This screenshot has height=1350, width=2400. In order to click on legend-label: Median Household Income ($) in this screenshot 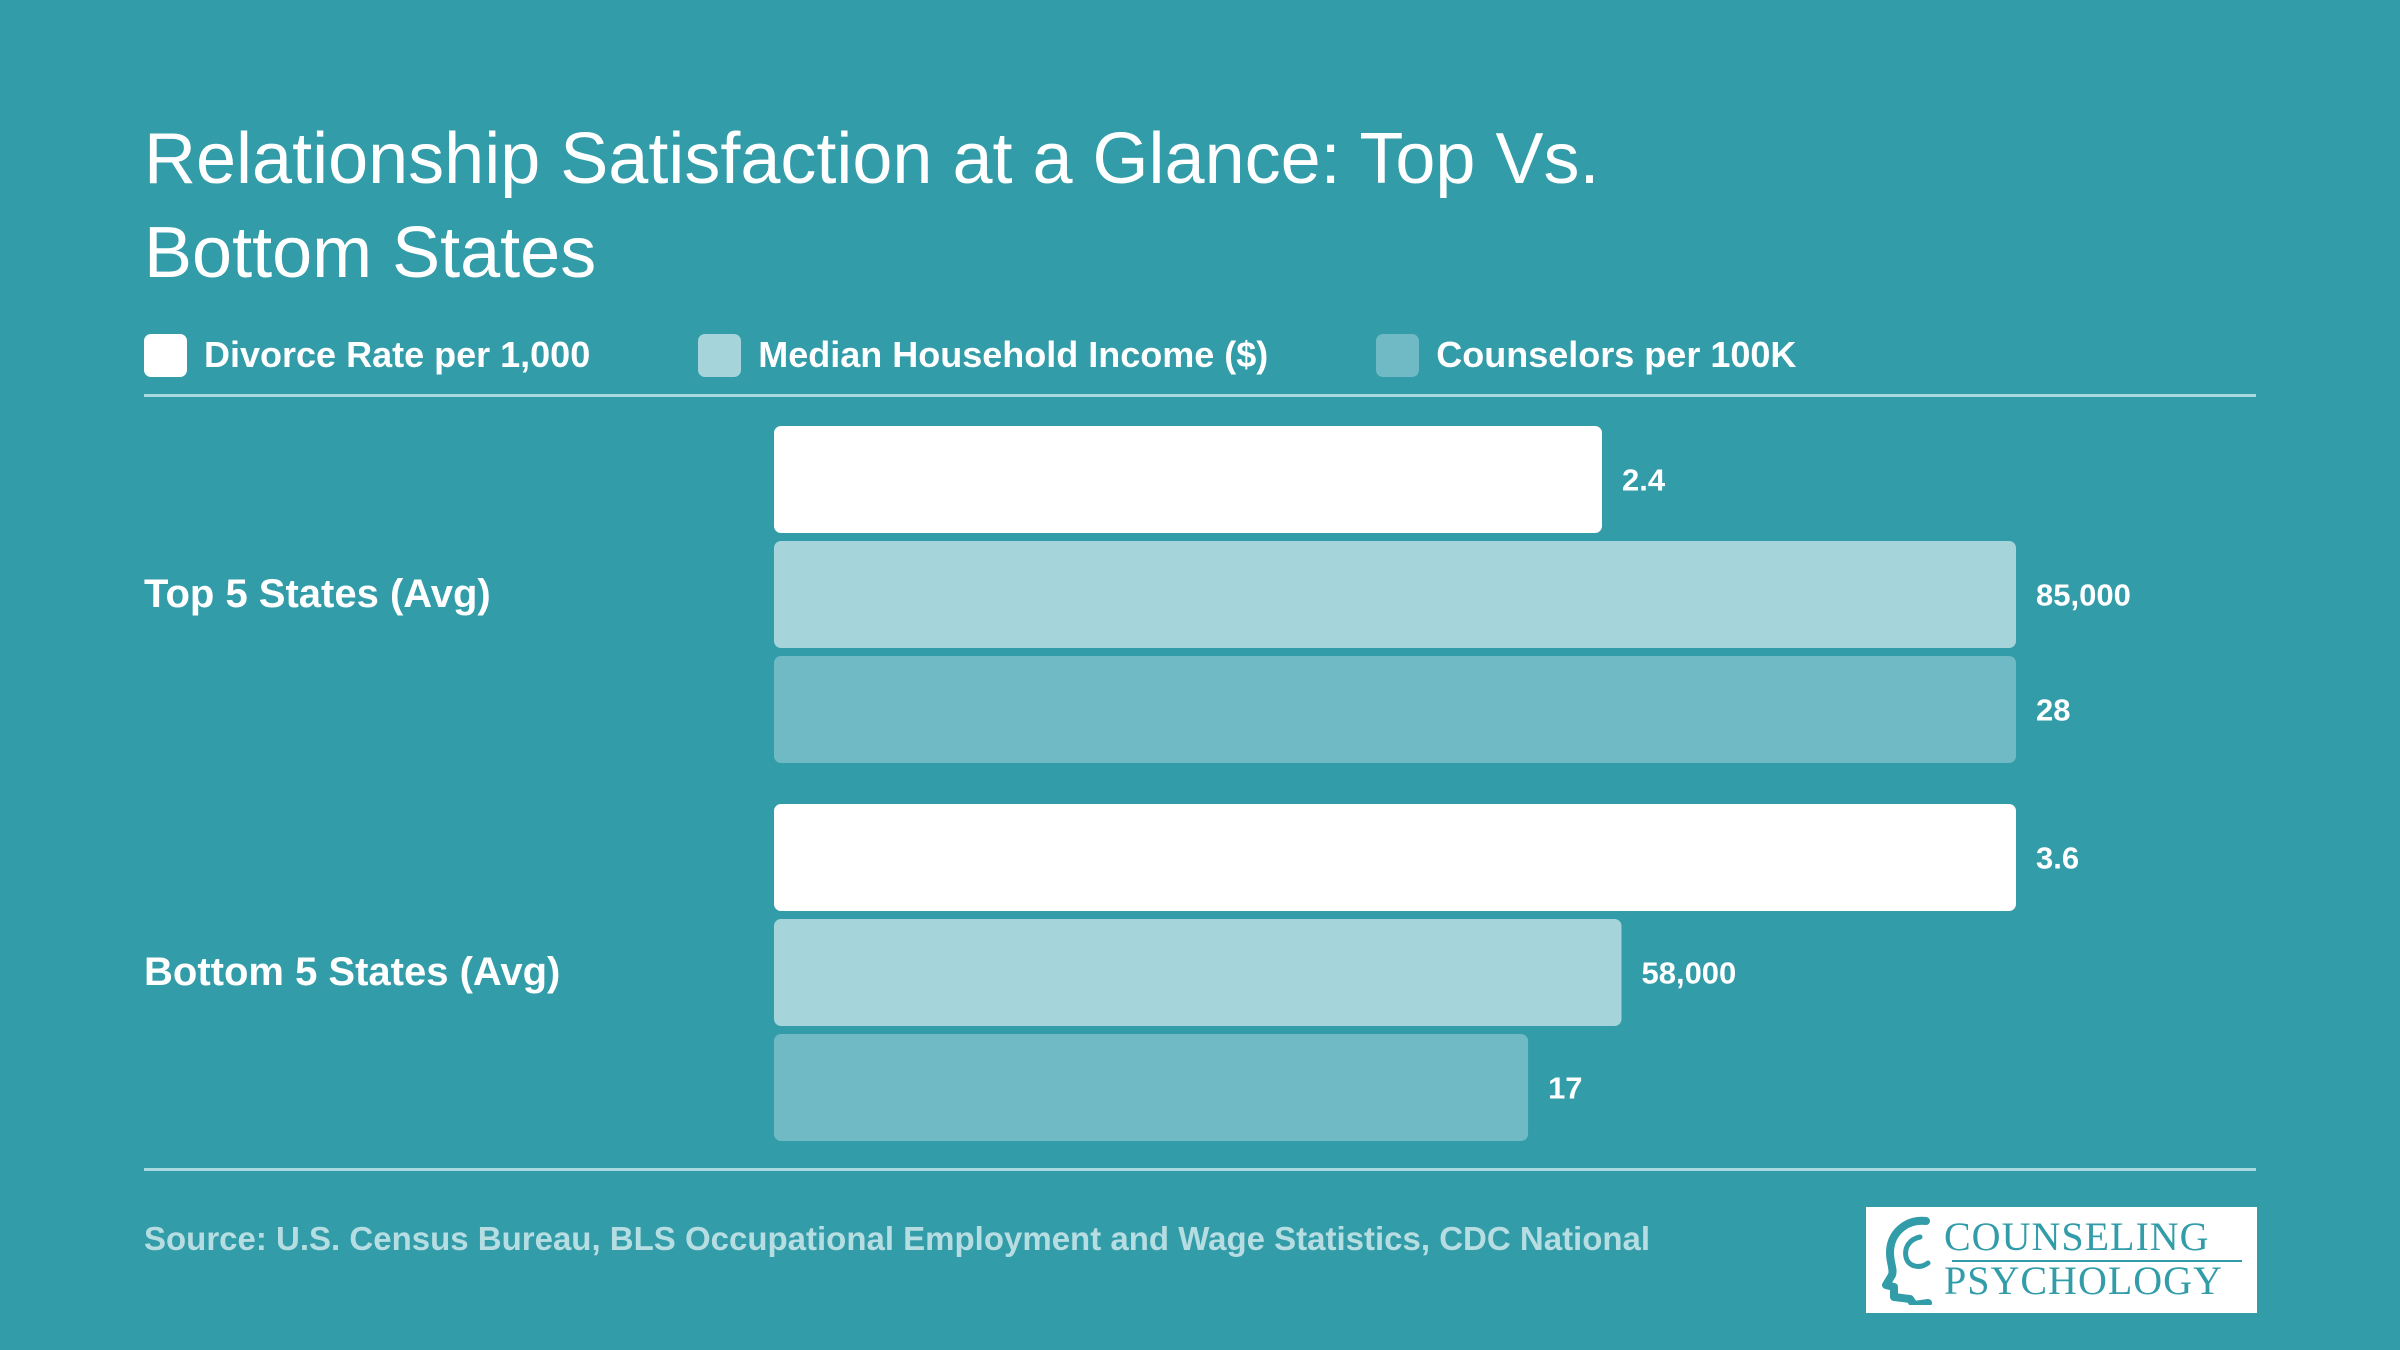, I will do `click(1013, 354)`.